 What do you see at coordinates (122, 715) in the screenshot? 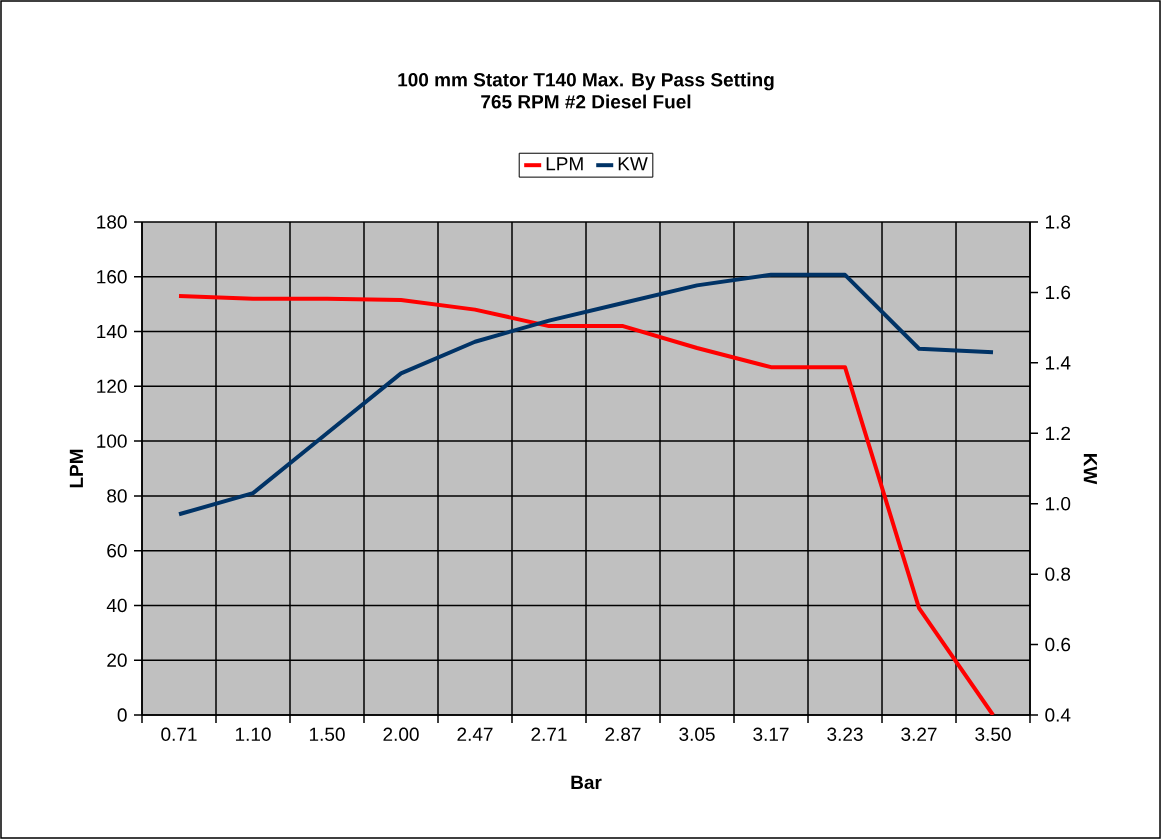
I see `y-tick-label: 0` at bounding box center [122, 715].